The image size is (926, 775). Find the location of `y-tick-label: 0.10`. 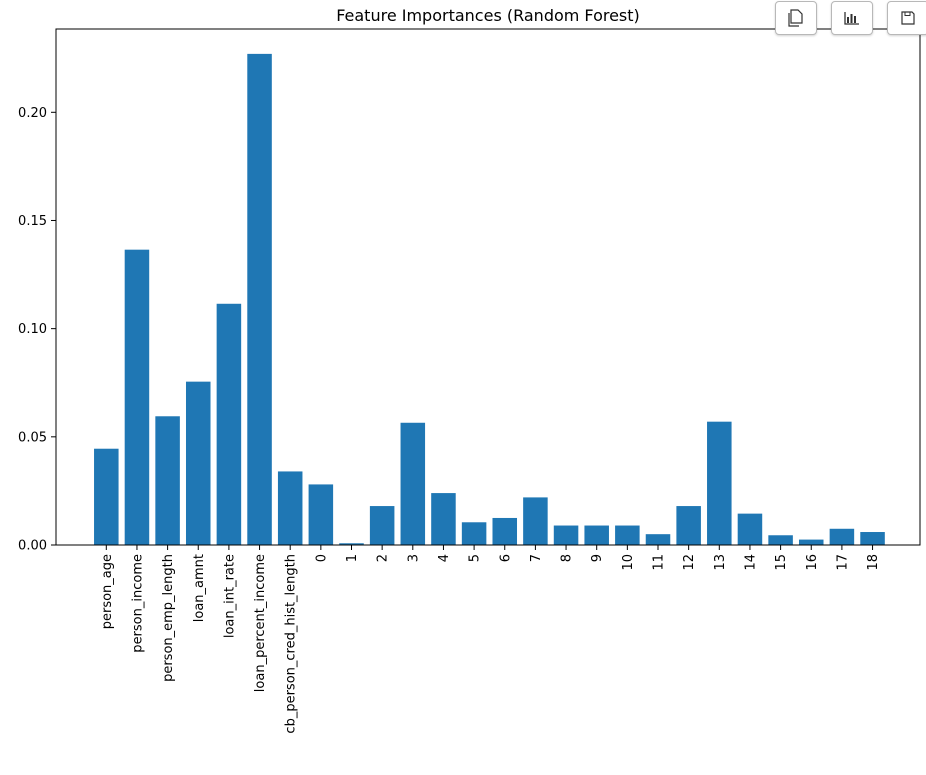

y-tick-label: 0.10 is located at coordinates (32, 329).